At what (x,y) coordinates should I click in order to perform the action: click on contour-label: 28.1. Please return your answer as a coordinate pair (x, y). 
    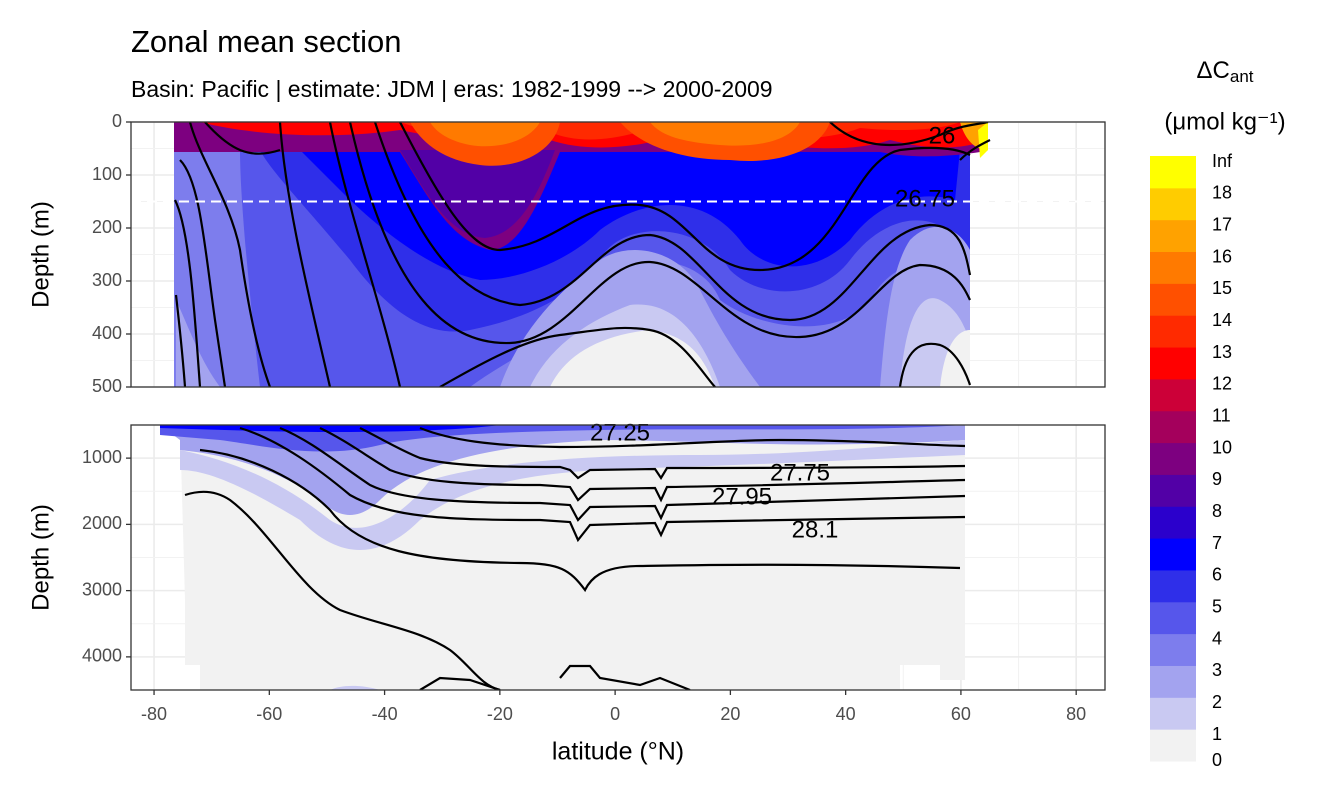
    Looking at the image, I should click on (815, 529).